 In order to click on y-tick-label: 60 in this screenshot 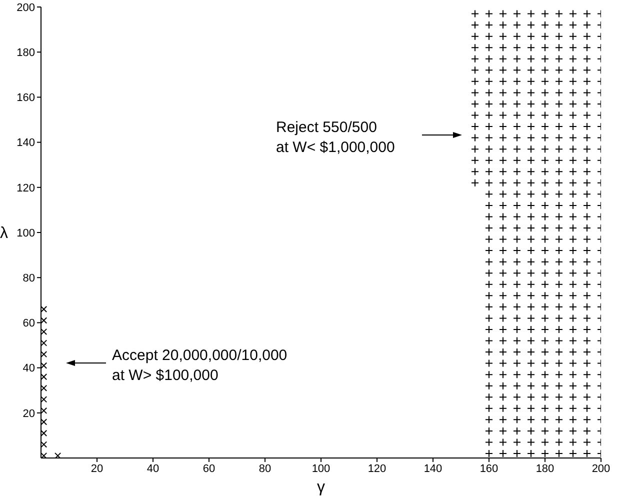, I will do `click(28, 324)`.